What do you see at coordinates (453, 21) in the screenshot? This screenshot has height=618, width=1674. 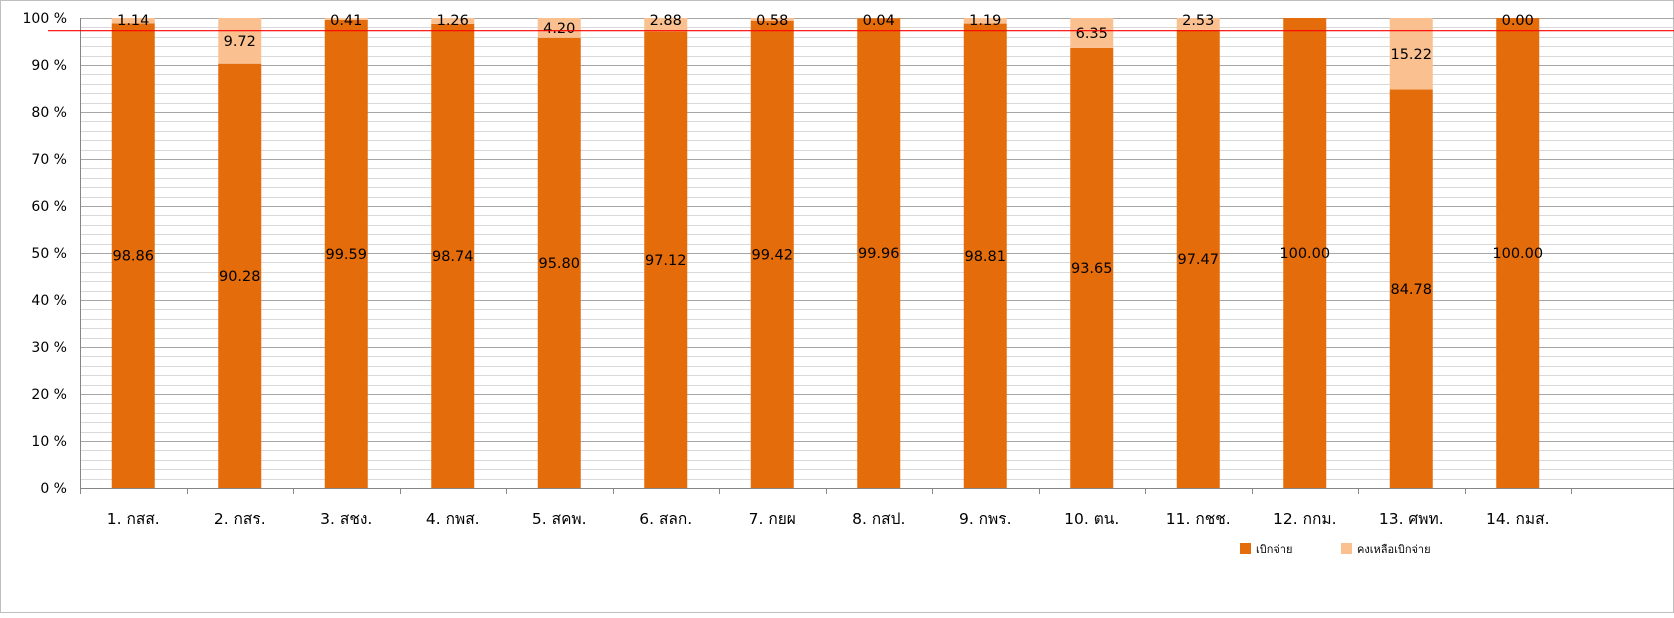 I see `data-label-remaining: 1.26` at bounding box center [453, 21].